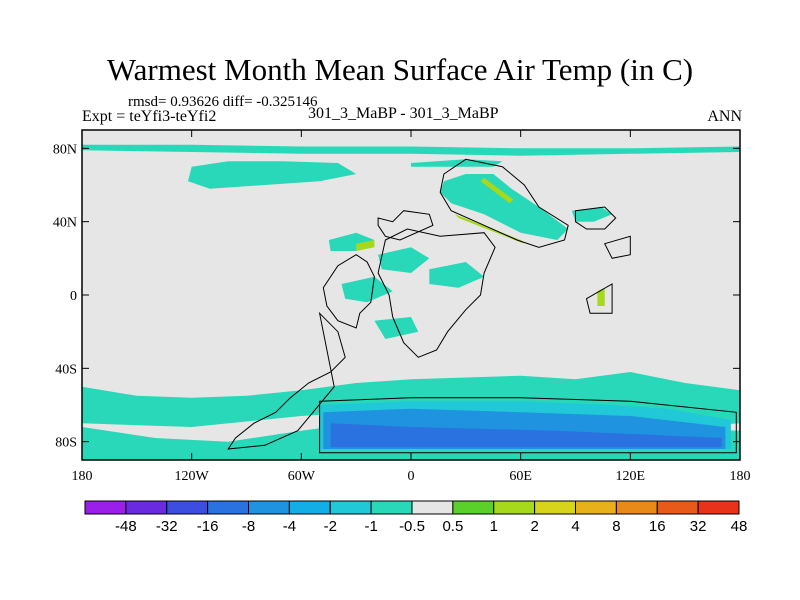 The width and height of the screenshot is (800, 600). Describe the element at coordinates (223, 102) in the screenshot. I see `stats-line: rmsd= 0.93626 diff= -0.325146` at that location.